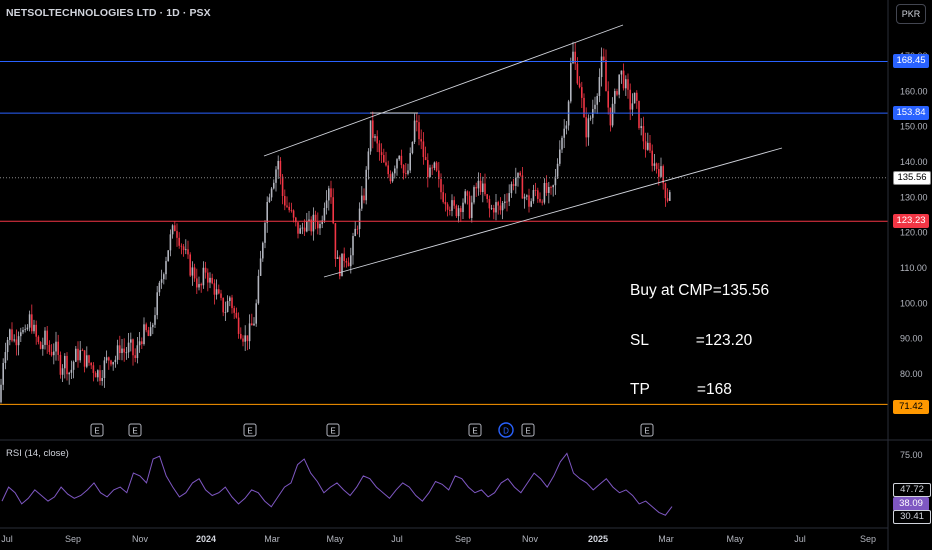  What do you see at coordinates (397, 539) in the screenshot?
I see `x-tick-label: Jul` at bounding box center [397, 539].